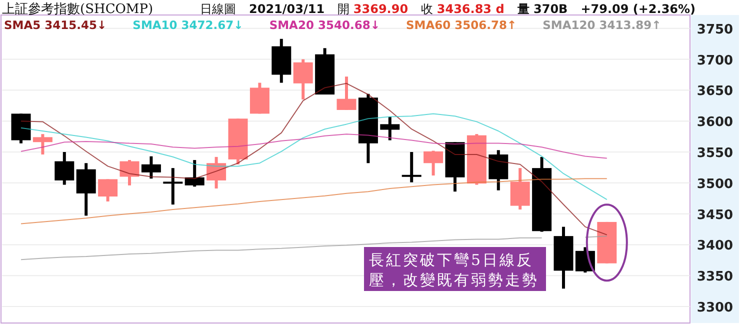 This screenshot has height=324, width=740. Describe the element at coordinates (715, 184) in the screenshot. I see `y-tick-label: 3500` at that location.